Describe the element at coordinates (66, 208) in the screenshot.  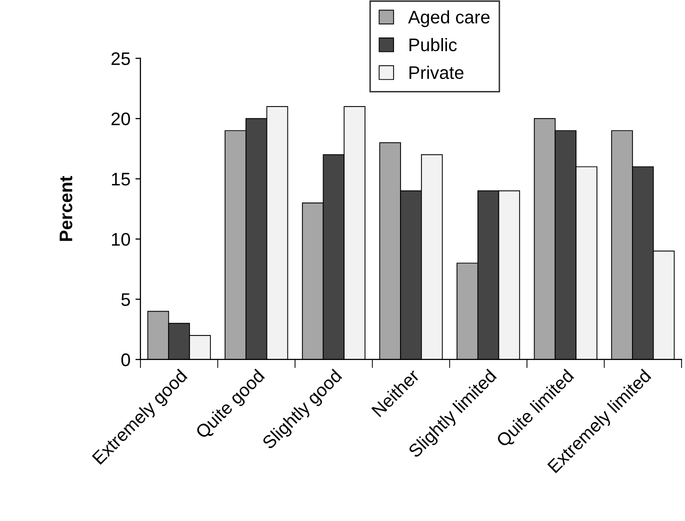
I see `y-axis-title: Percent` at that location.